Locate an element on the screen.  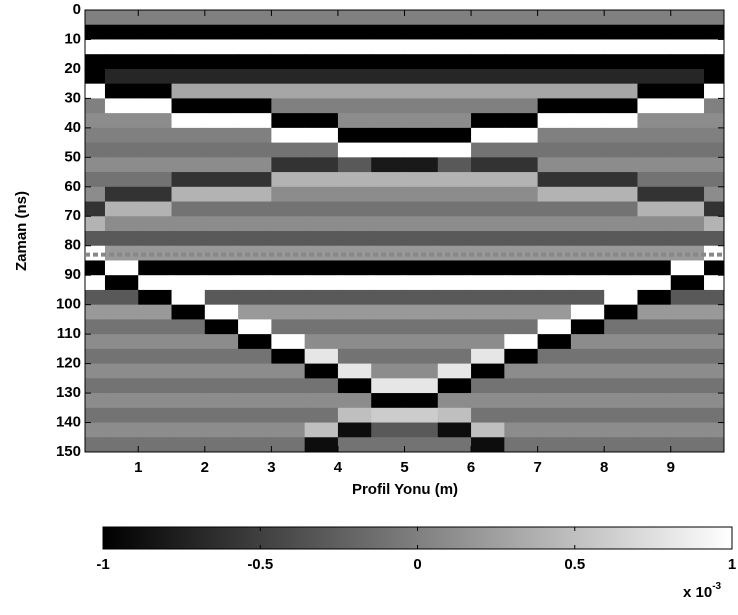
y-tick-label: 150 is located at coordinates (68, 451).